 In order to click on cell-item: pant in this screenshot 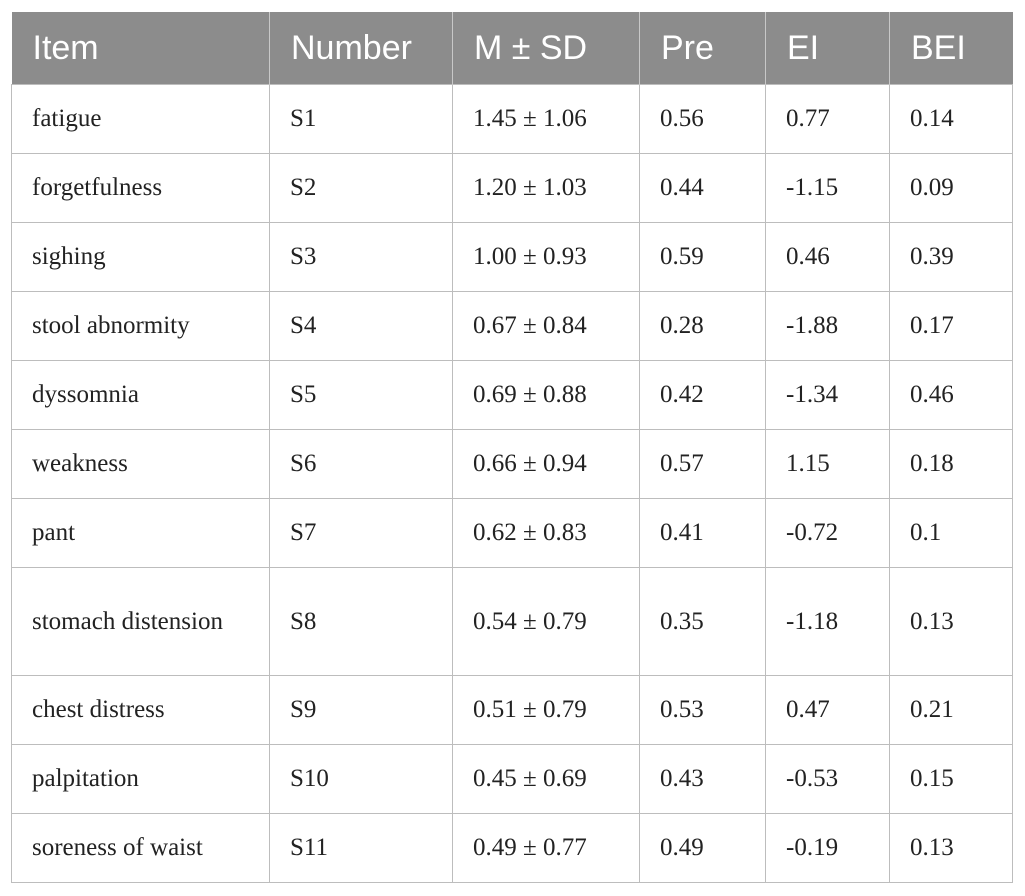, I will do `click(140, 533)`.